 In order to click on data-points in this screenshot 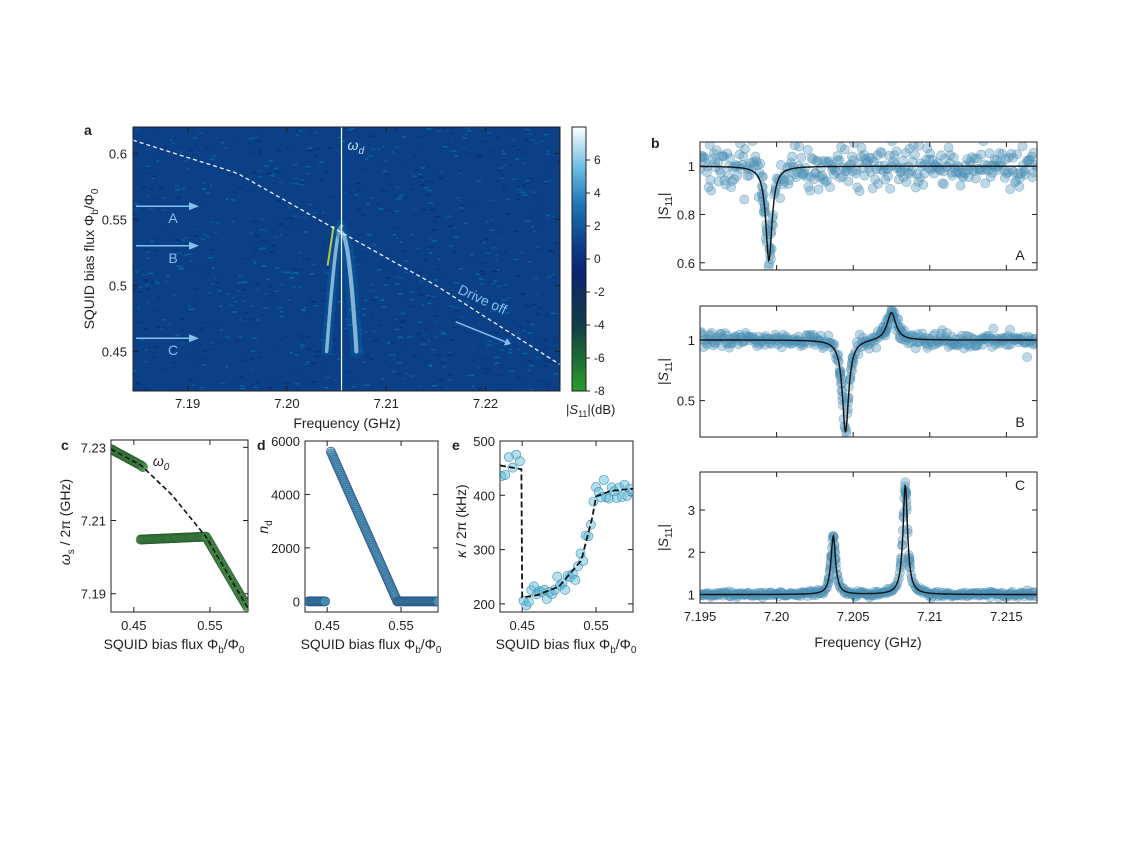, I will do `click(371, 526)`.